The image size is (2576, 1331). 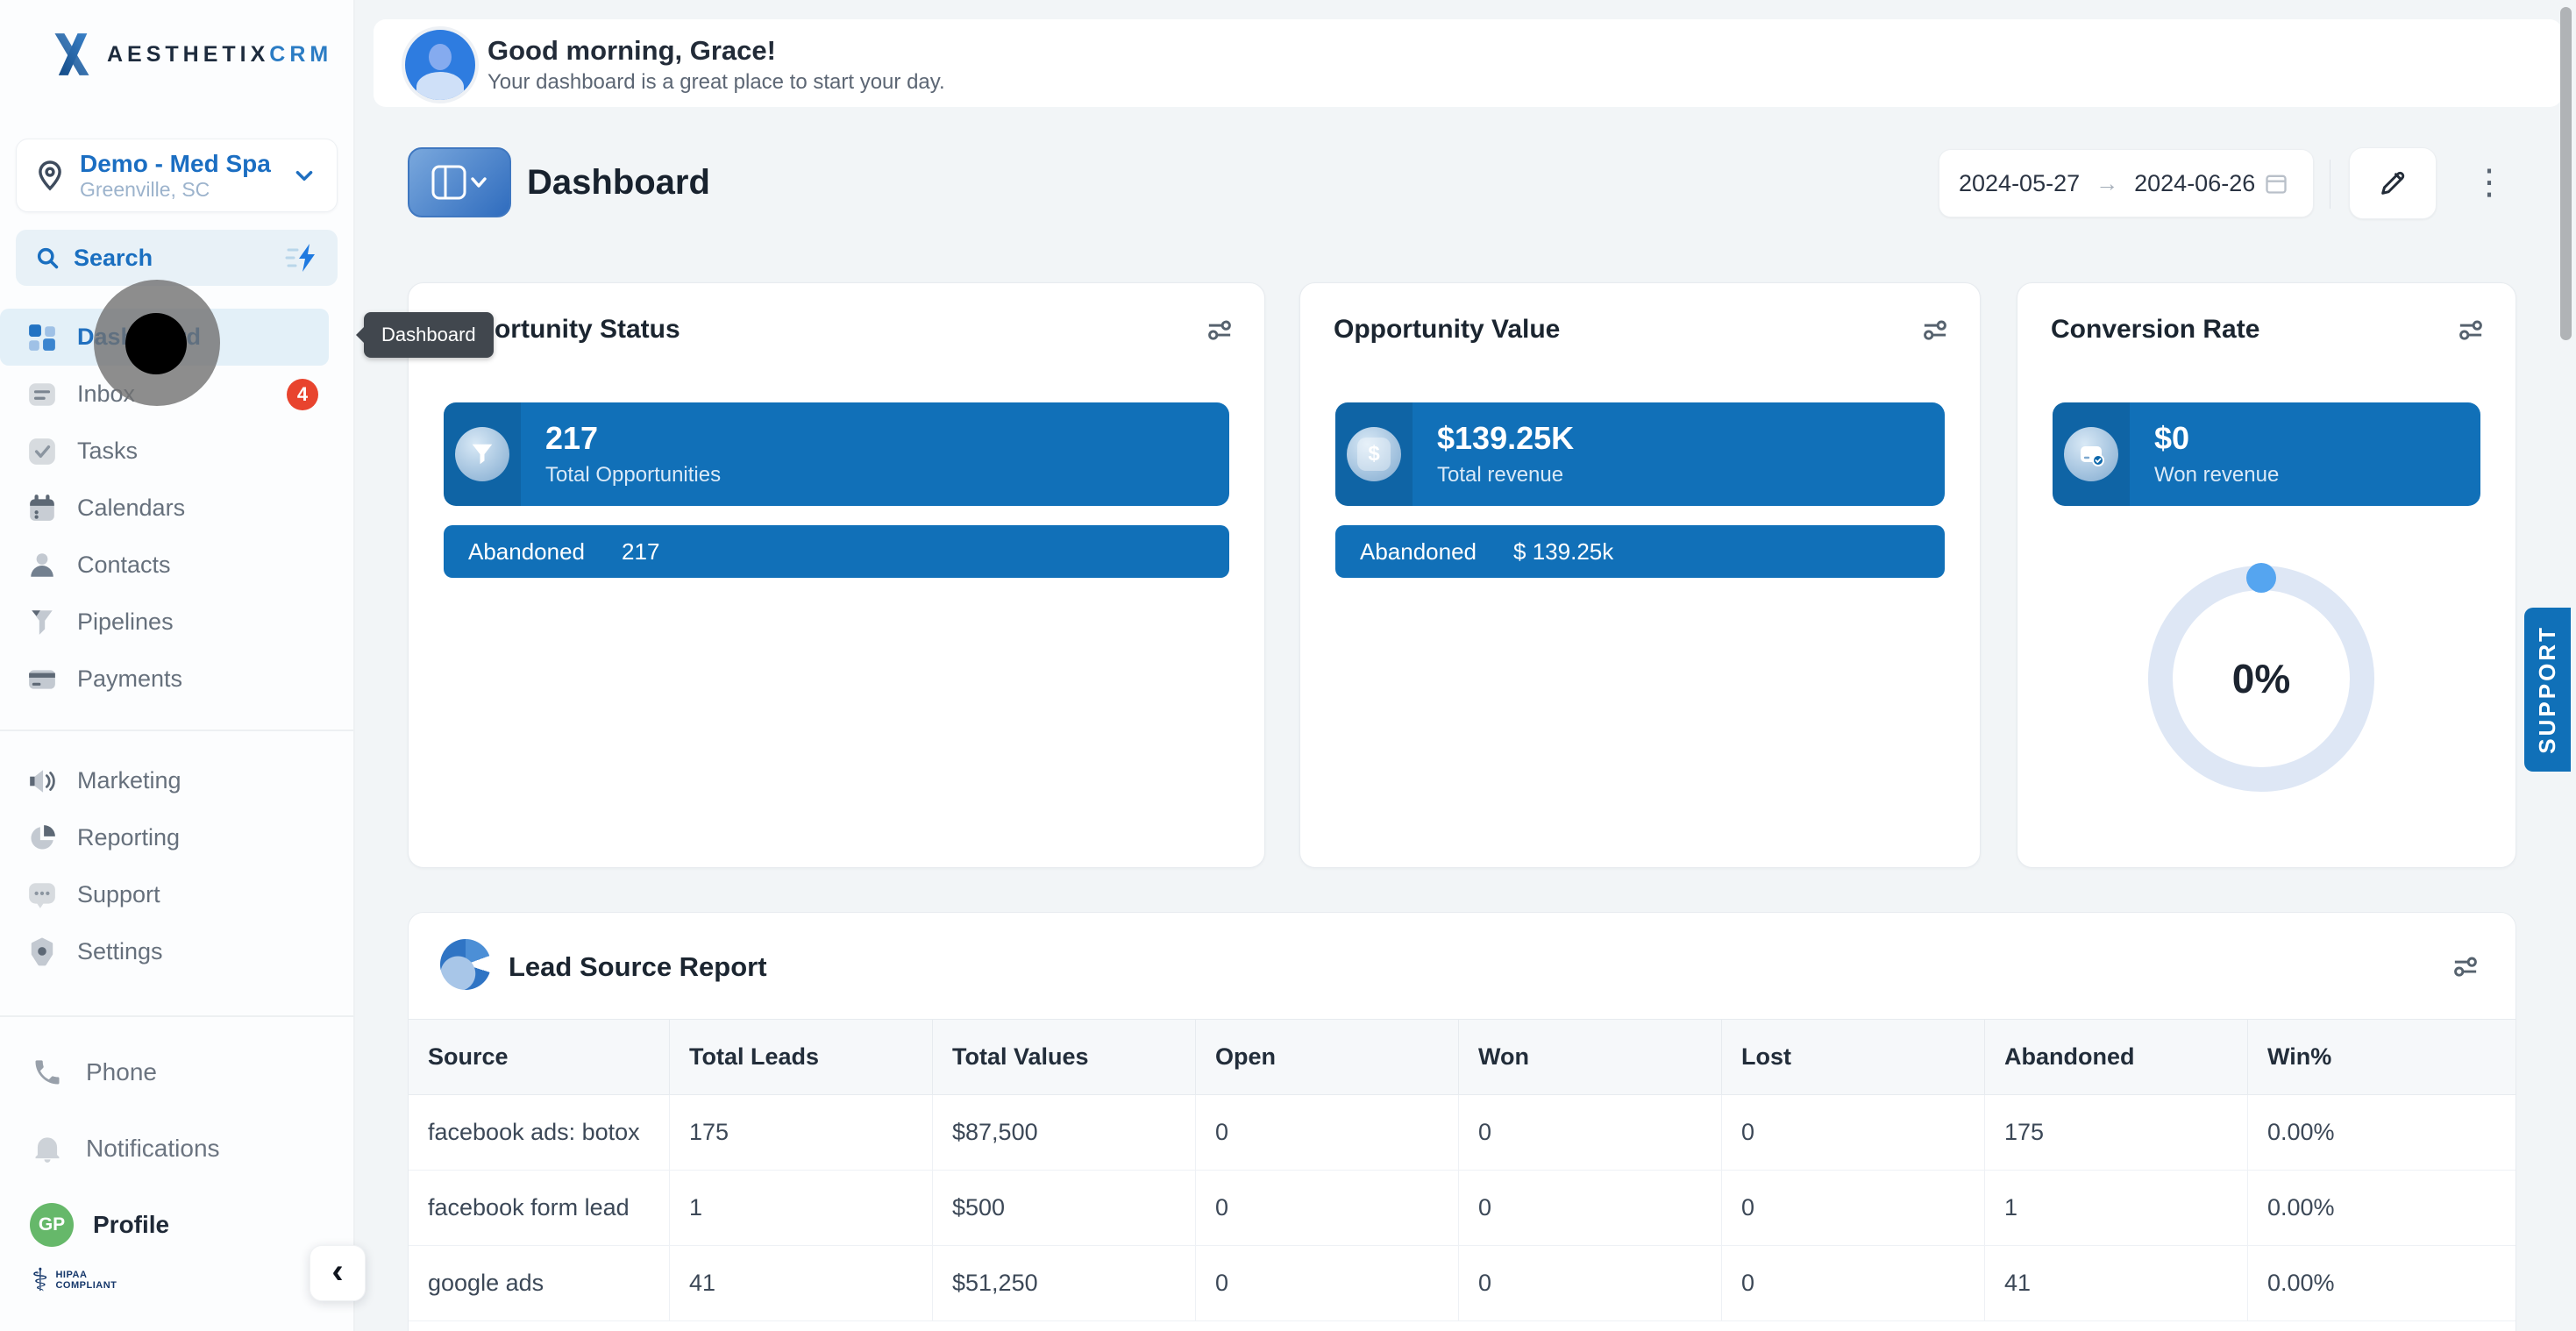 I want to click on sidebar-item-label: Notifications, so click(x=153, y=1148).